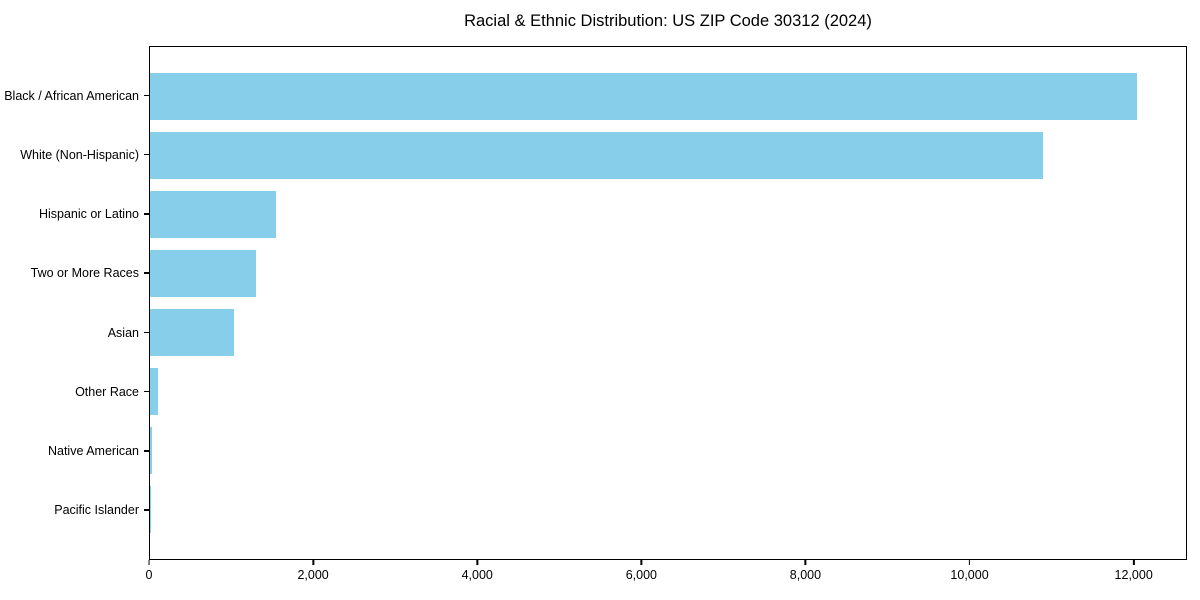 The height and width of the screenshot is (600, 1200). Describe the element at coordinates (74, 332) in the screenshot. I see `y-tick-cell: Asian` at that location.